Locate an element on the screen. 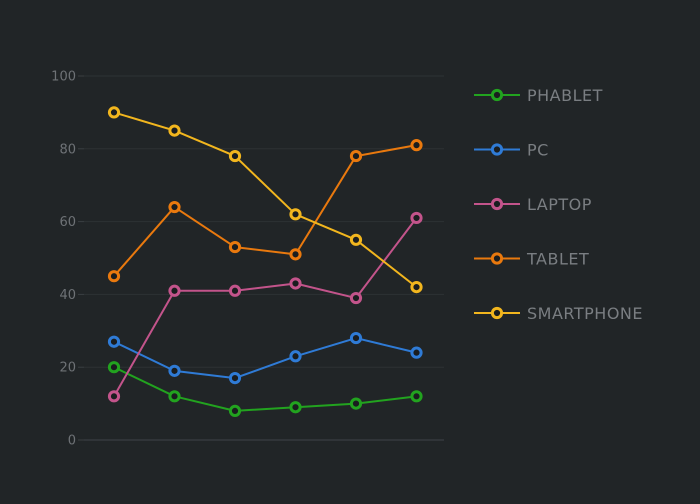  legend-item: PHABLET is located at coordinates (538, 95).